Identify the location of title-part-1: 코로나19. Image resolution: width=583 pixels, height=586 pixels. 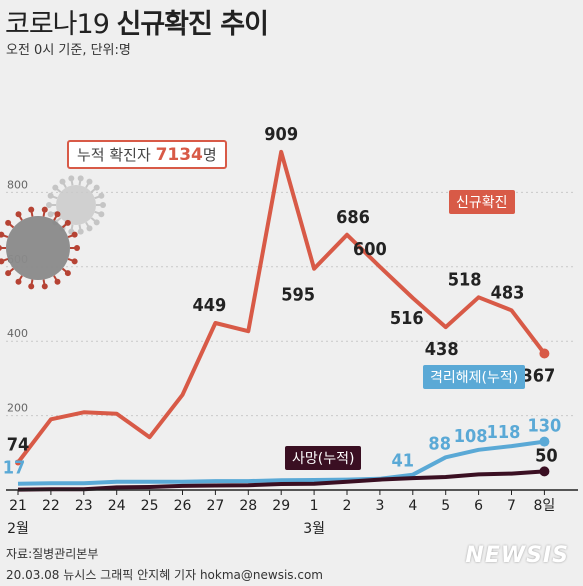
(57, 24).